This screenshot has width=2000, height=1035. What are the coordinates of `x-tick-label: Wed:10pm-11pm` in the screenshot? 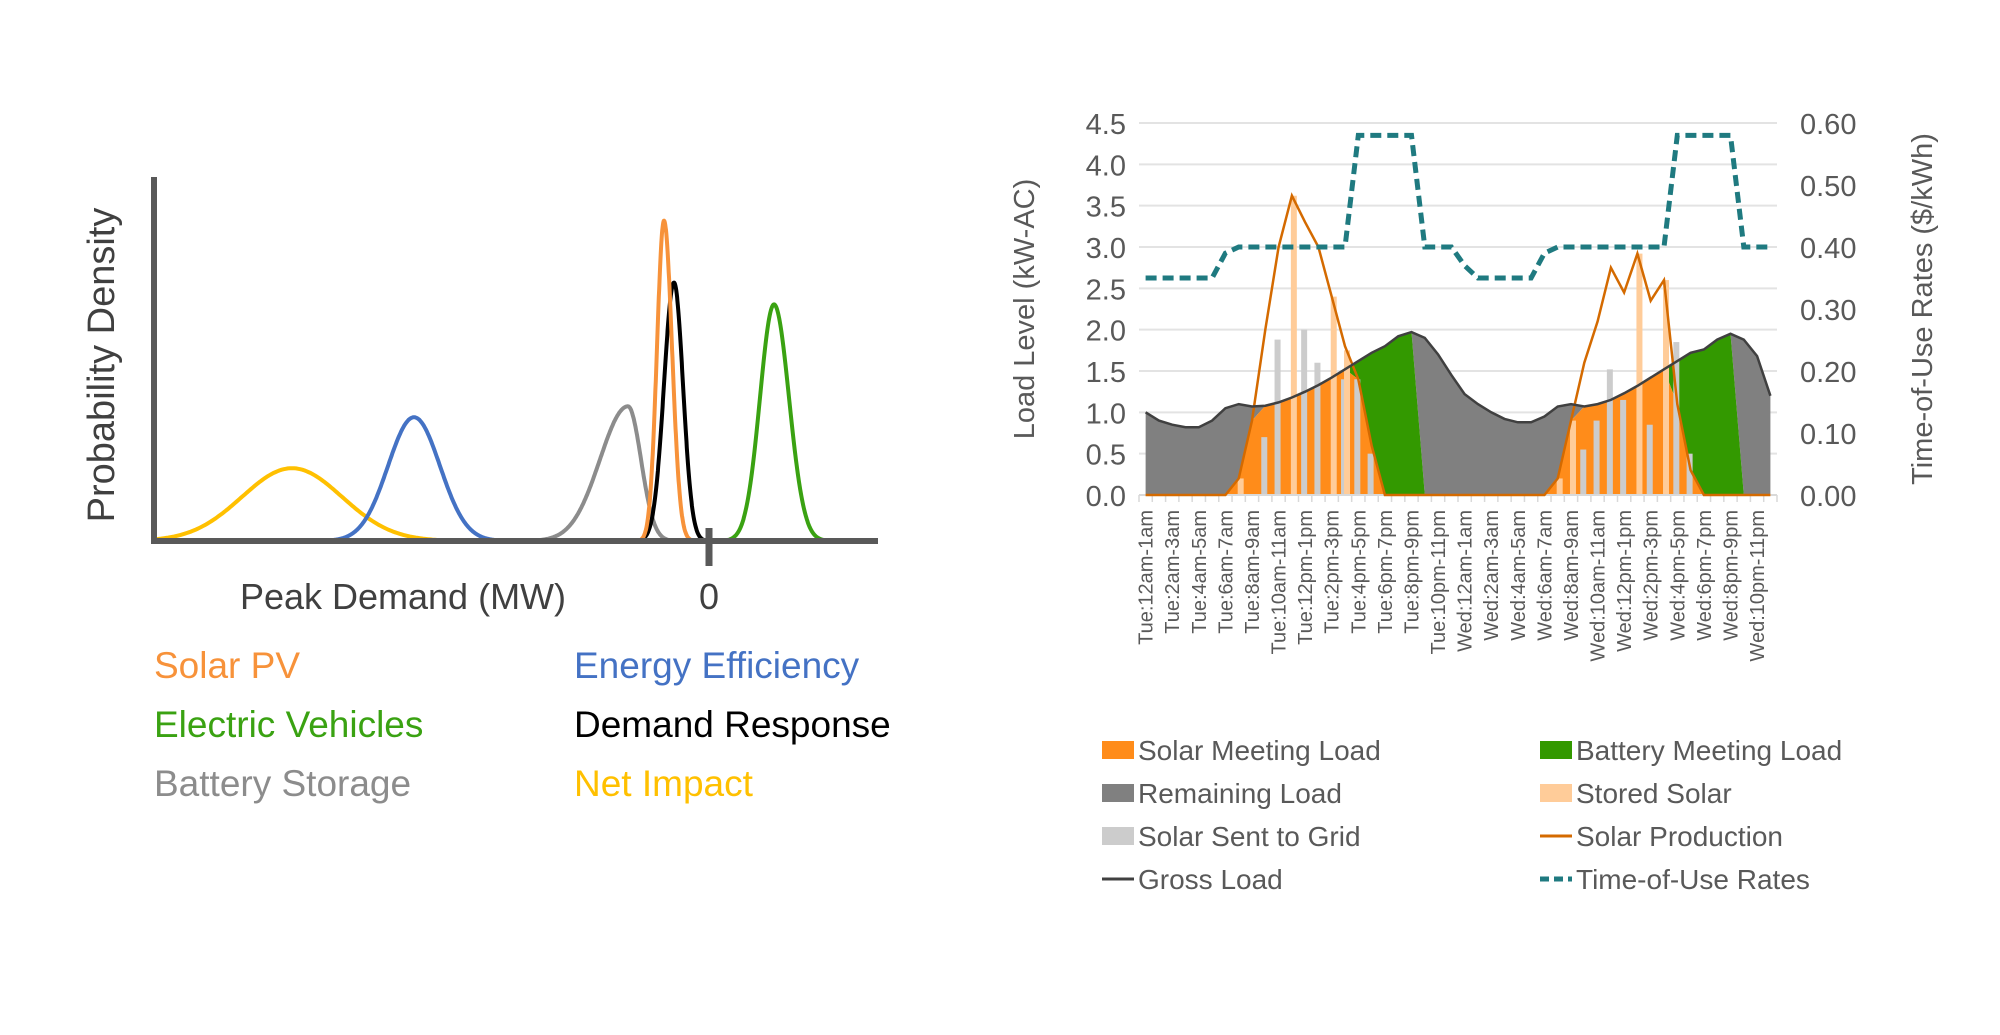 It's located at (1758, 586).